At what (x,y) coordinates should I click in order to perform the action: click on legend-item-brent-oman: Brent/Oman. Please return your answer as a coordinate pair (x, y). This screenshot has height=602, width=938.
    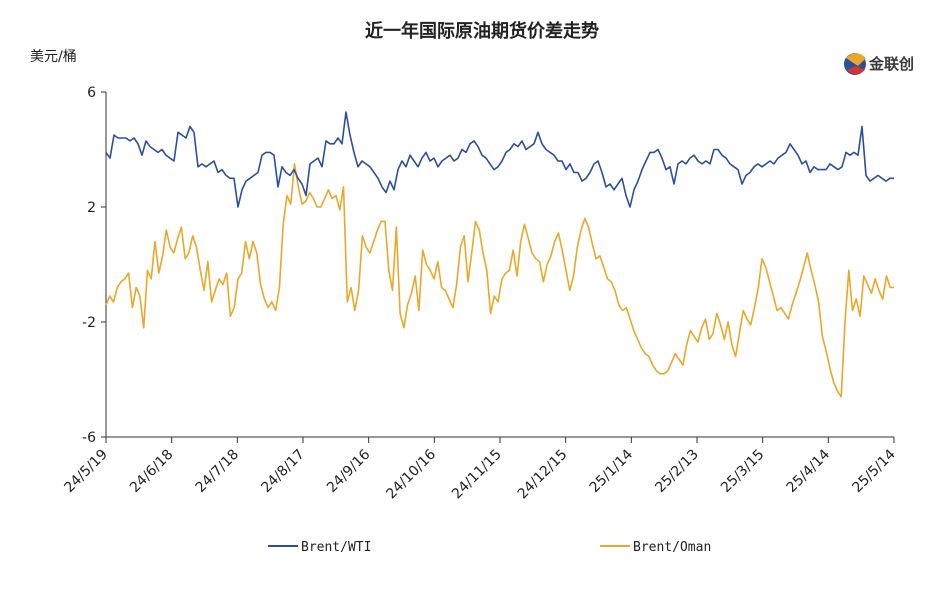
    Looking at the image, I should click on (655, 547).